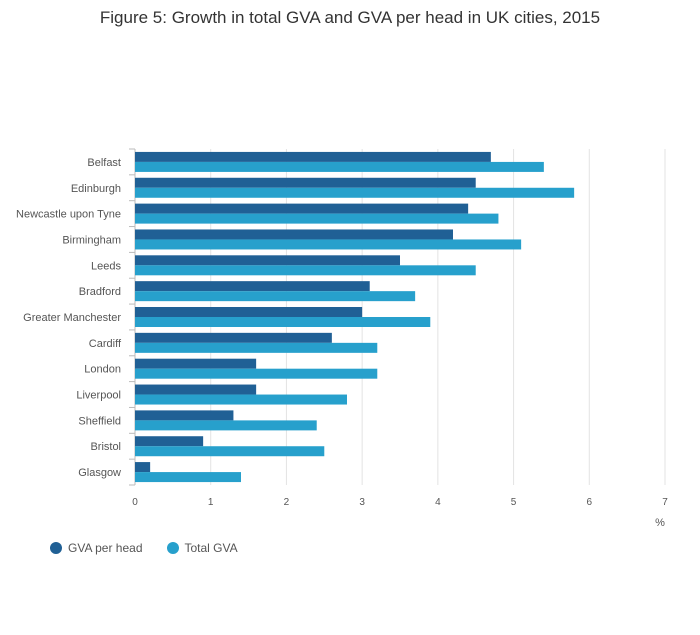 This screenshot has height=635, width=700. I want to click on category-label: Sheffield, so click(99, 421).